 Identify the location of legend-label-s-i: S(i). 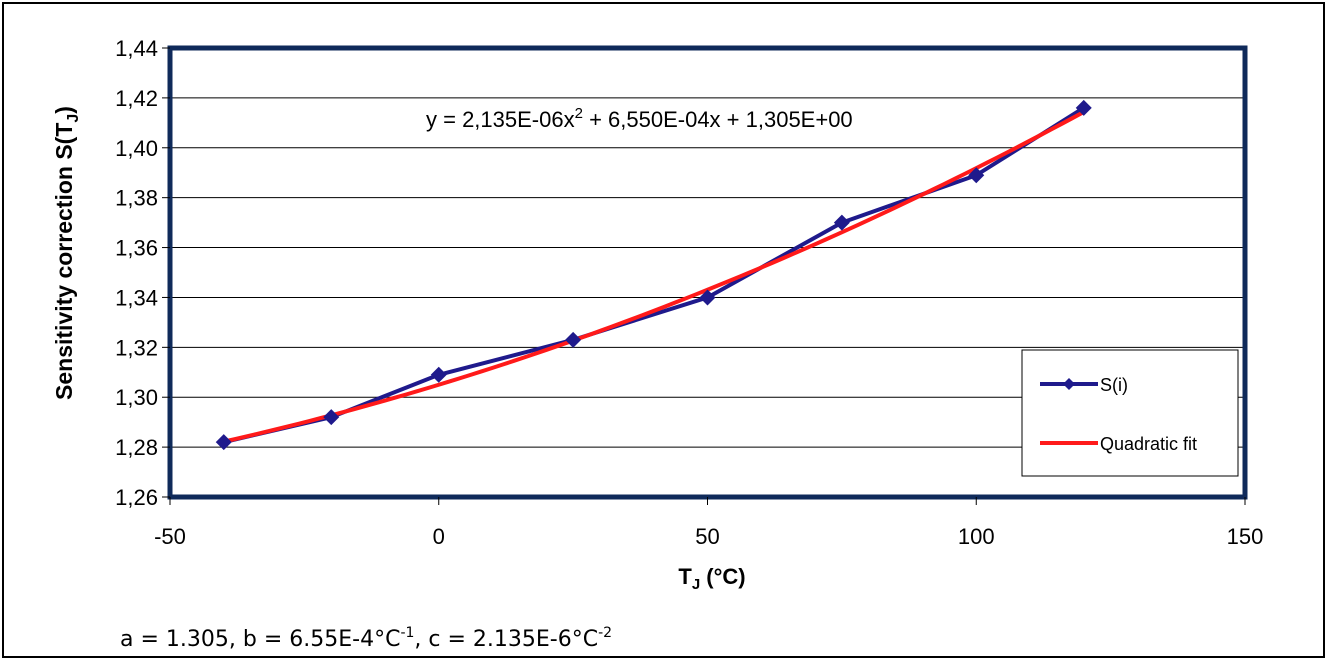
(1114, 385).